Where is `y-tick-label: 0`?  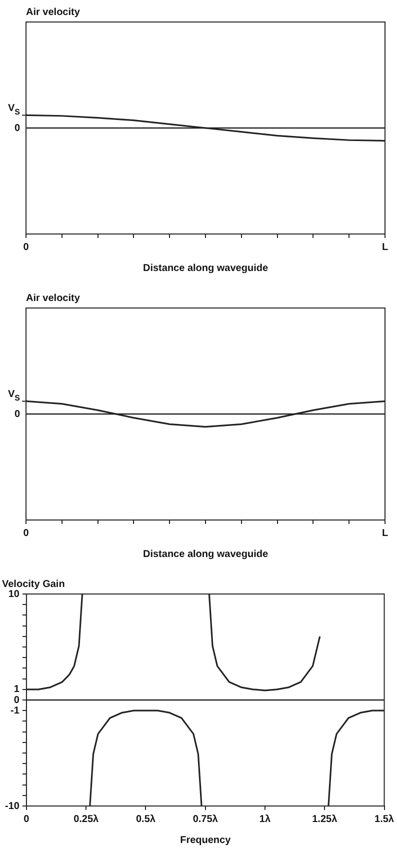 y-tick-label: 0 is located at coordinates (17, 700).